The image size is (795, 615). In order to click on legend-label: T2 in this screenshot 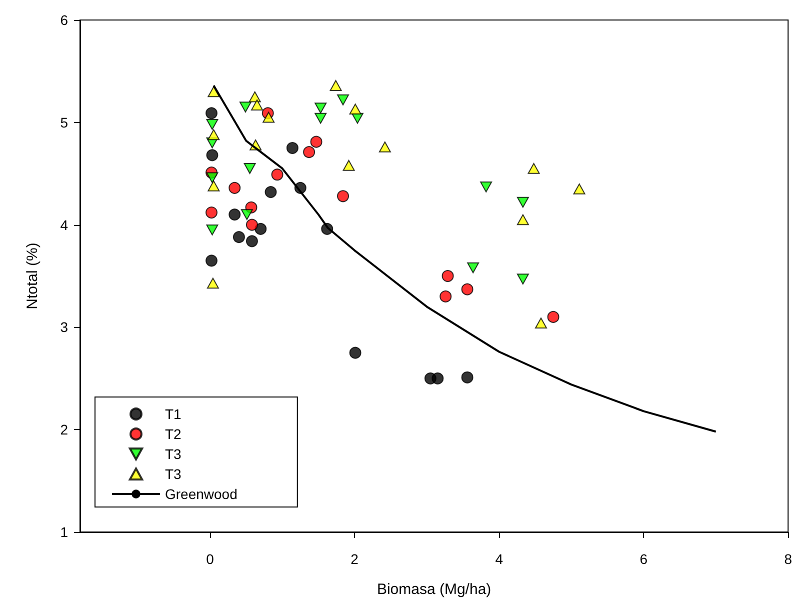, I will do `click(173, 434)`.